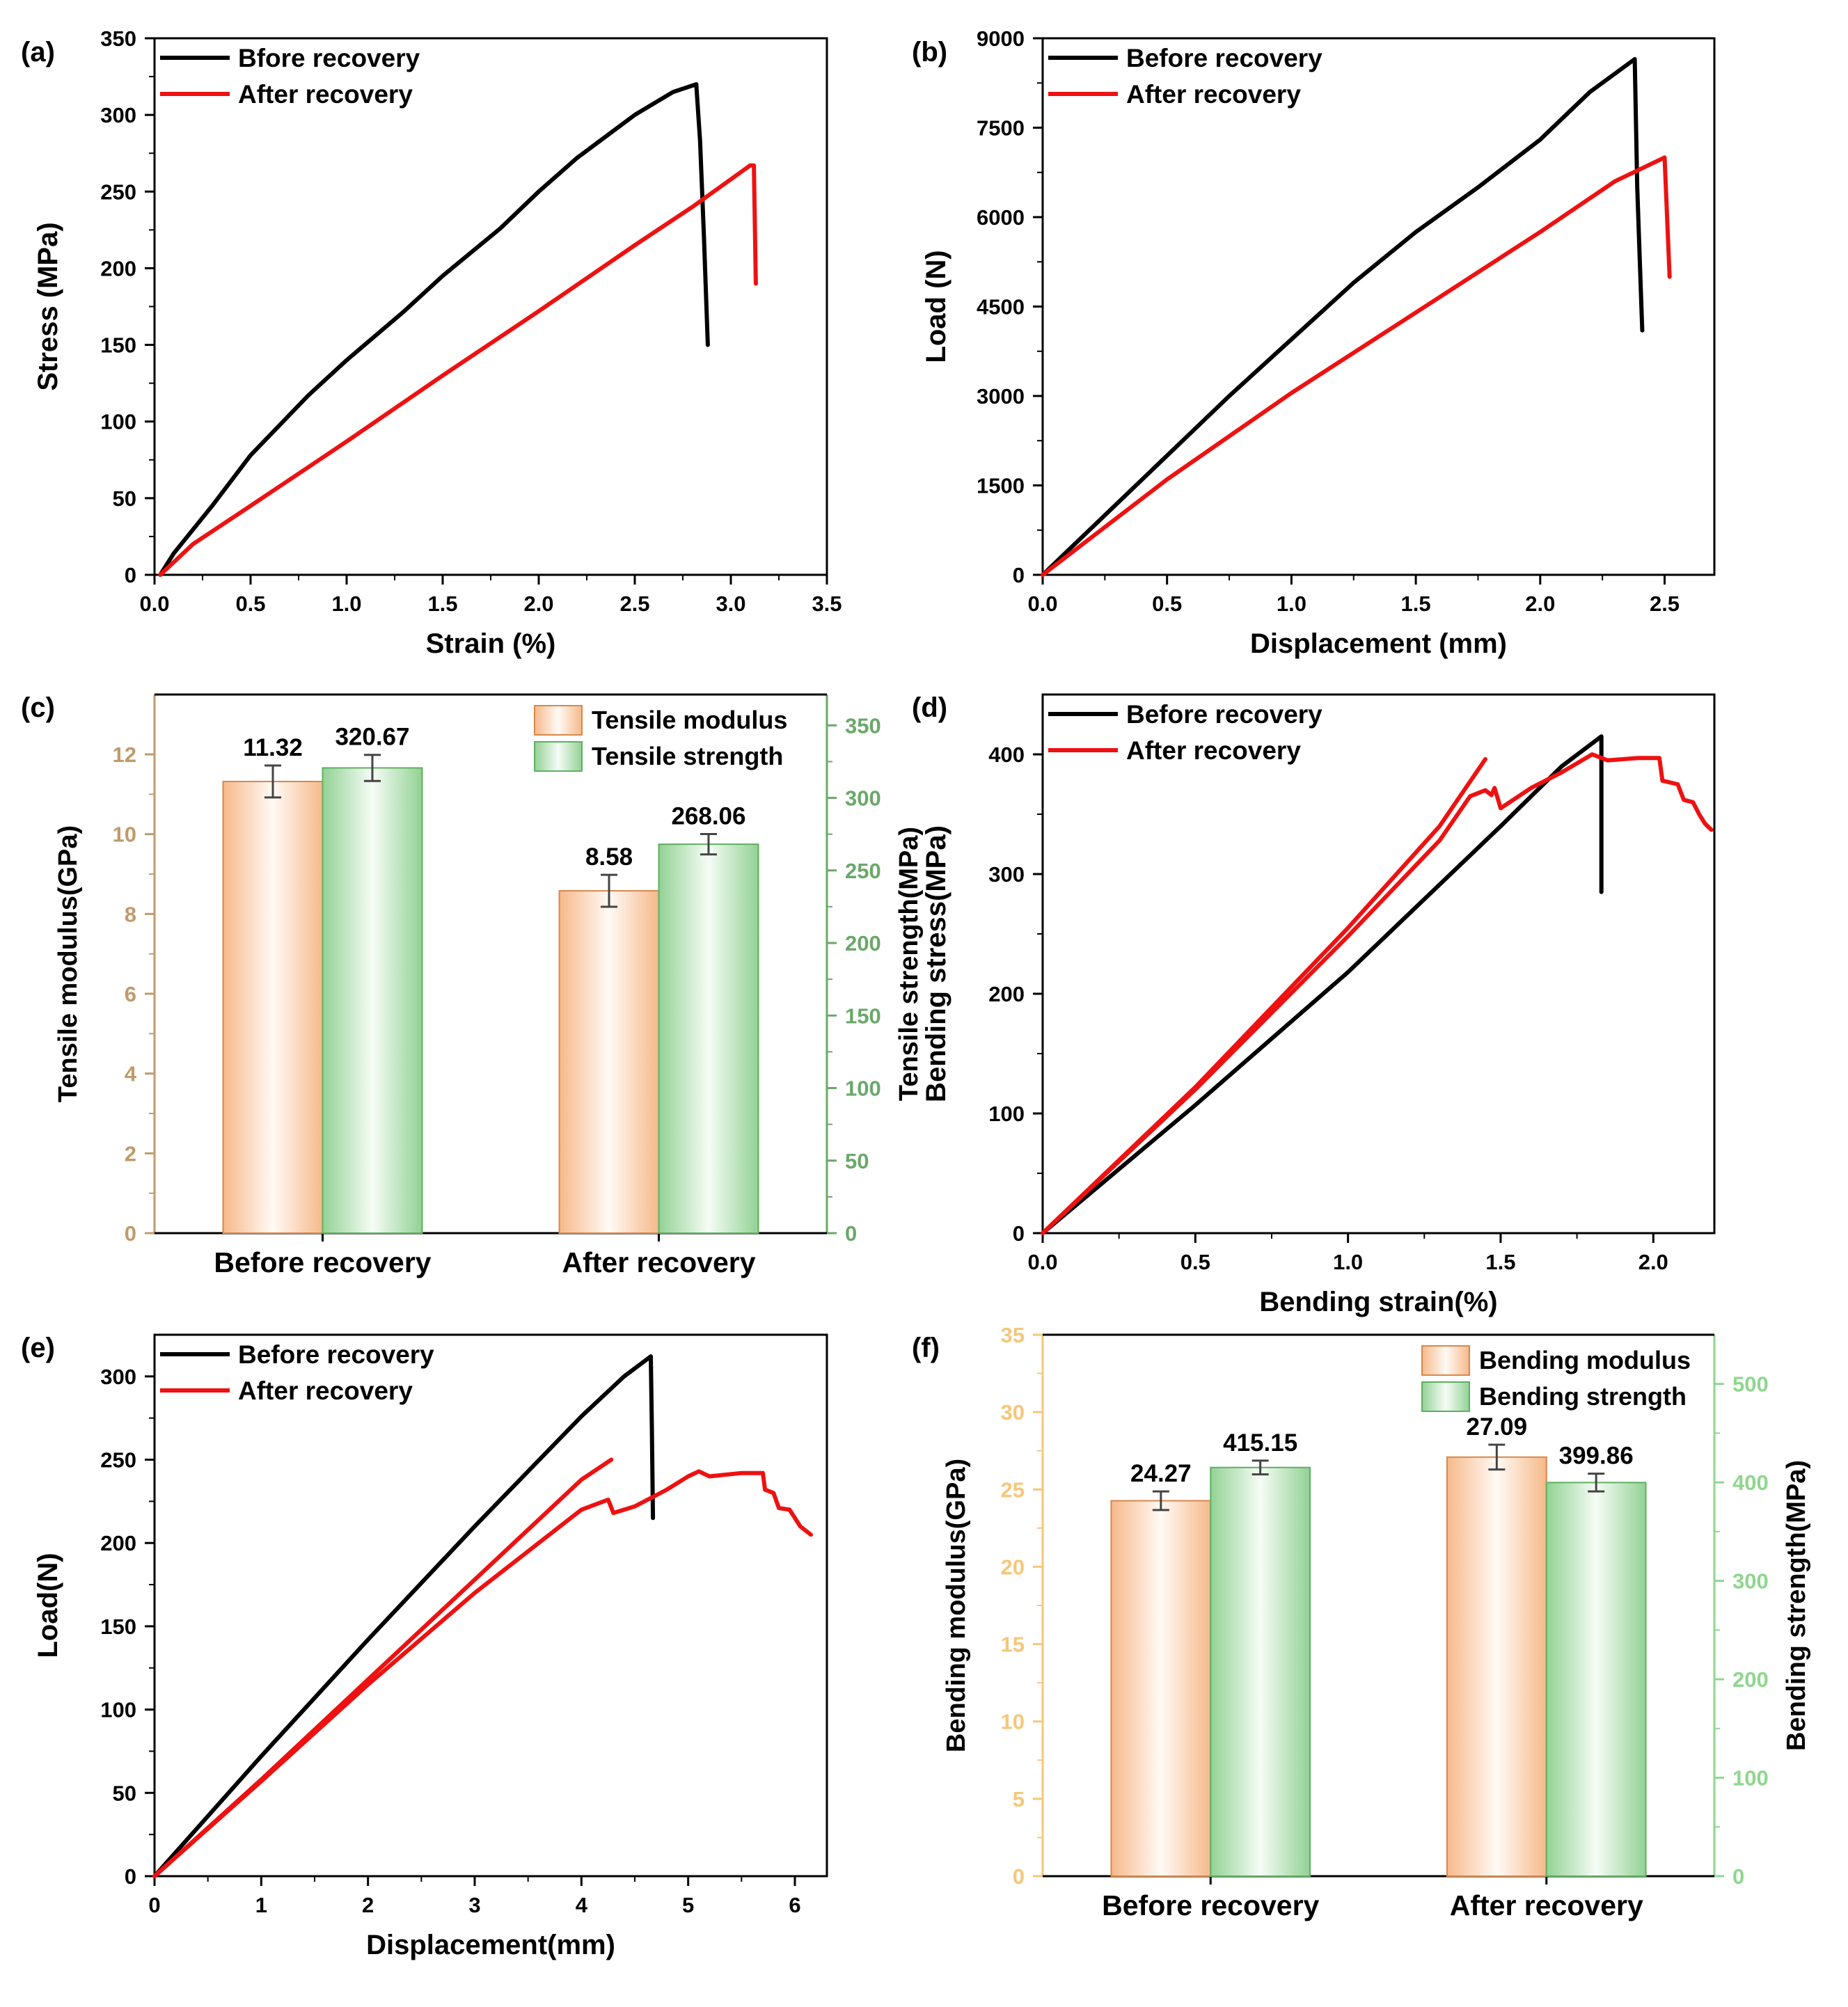  What do you see at coordinates (1547, 1905) in the screenshot?
I see `category-label: After recovery` at bounding box center [1547, 1905].